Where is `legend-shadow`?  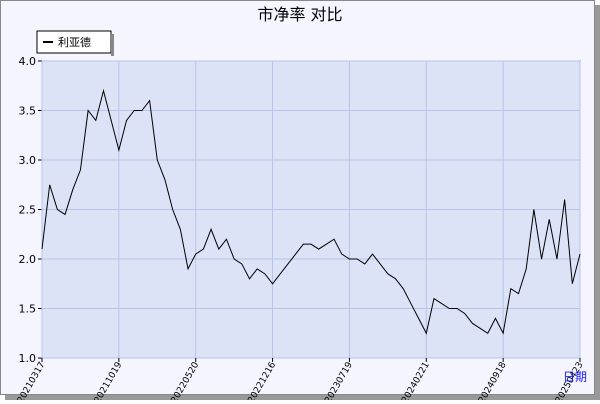 legend-shadow is located at coordinates (112, 45).